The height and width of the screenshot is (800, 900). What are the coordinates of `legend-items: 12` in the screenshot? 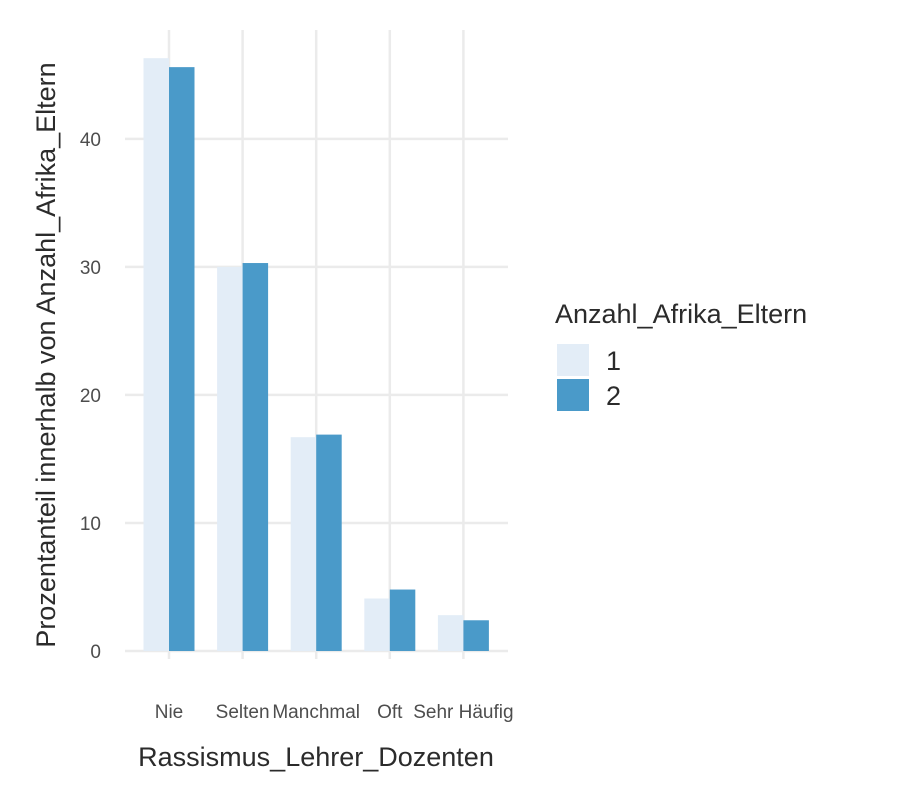 It's located at (589, 377).